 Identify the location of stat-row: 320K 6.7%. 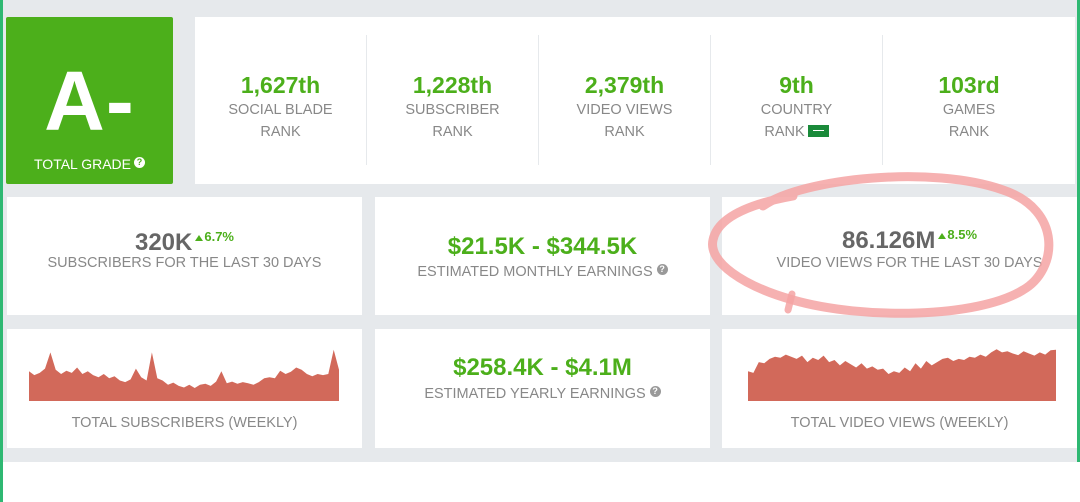
(184, 243).